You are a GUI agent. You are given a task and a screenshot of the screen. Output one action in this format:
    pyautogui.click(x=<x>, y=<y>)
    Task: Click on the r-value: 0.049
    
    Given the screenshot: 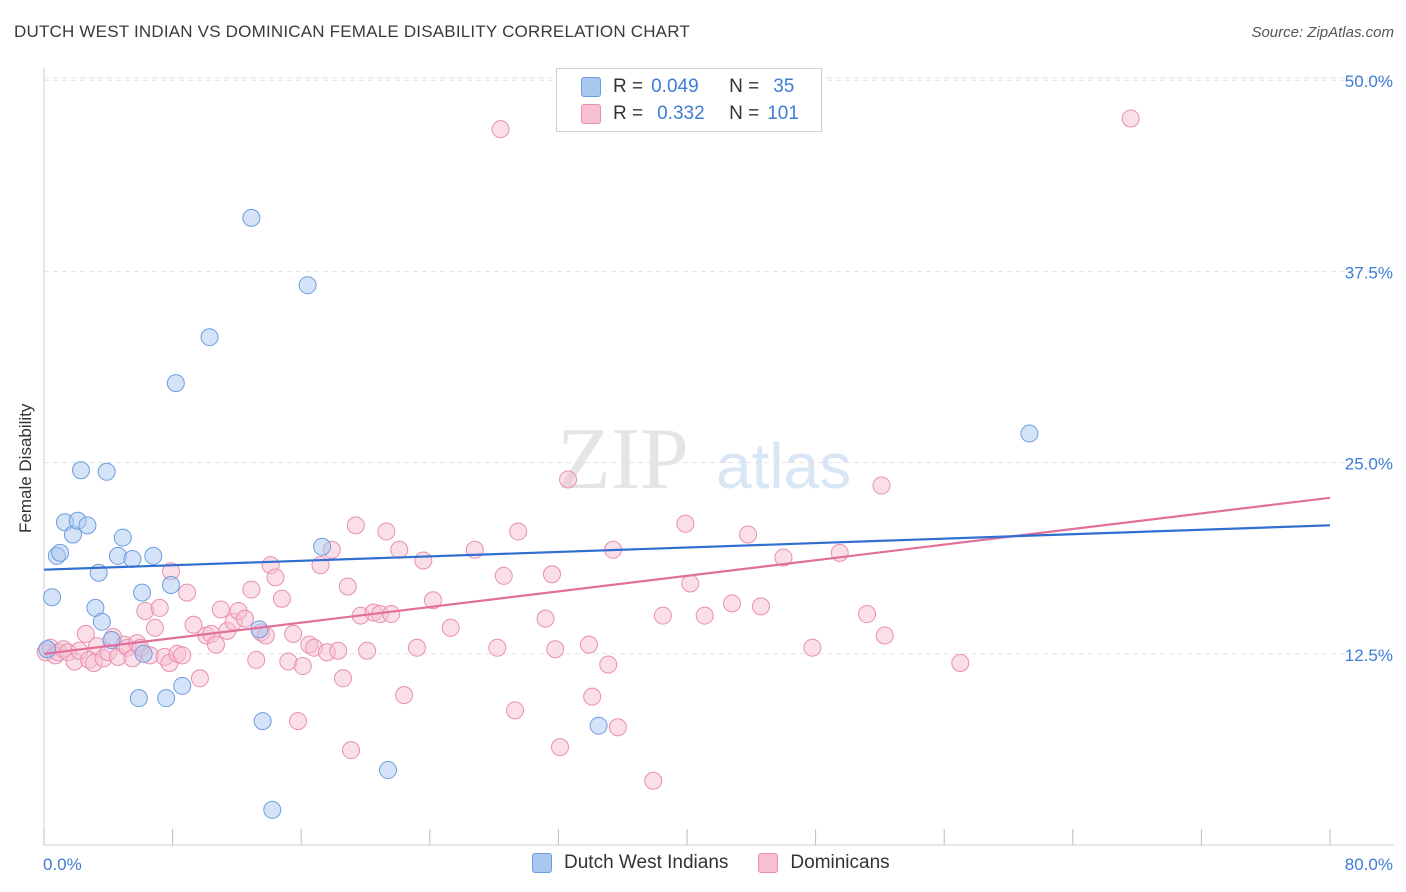 What is the action you would take?
    pyautogui.click(x=675, y=86)
    